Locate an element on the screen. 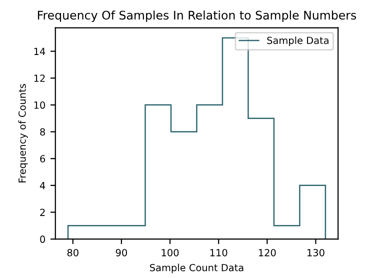 The width and height of the screenshot is (382, 278). y-axis-title: Frequency of Counts is located at coordinates (23, 133).